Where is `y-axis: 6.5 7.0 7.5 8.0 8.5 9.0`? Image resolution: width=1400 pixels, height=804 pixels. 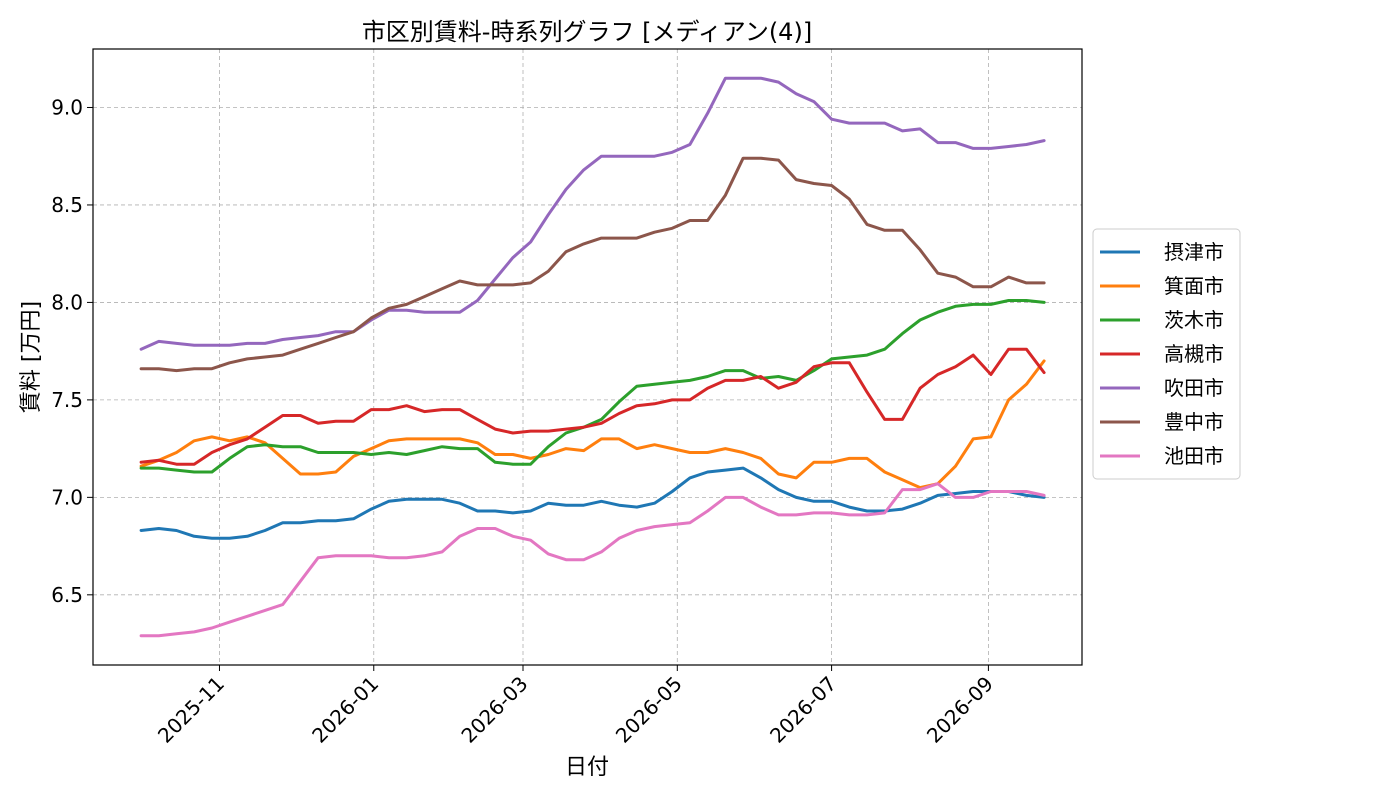
y-axis: 6.5 7.0 7.5 8.0 8.5 9.0 is located at coordinates (72, 351).